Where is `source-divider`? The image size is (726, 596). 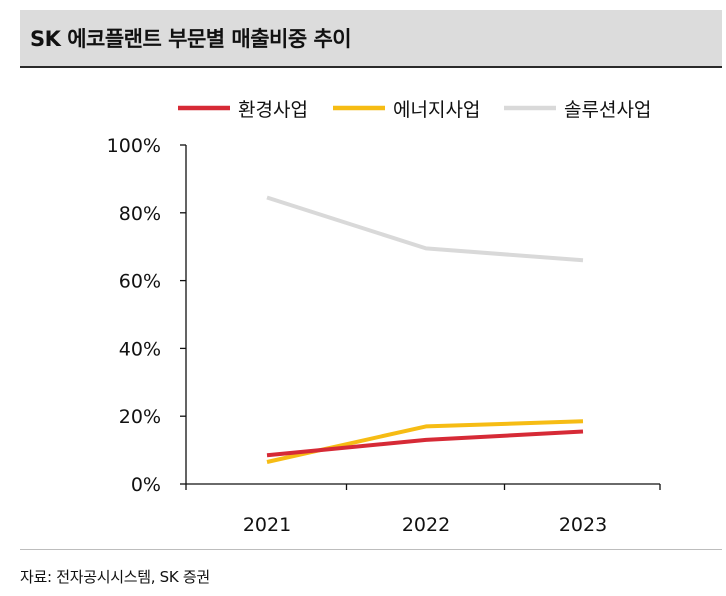 source-divider is located at coordinates (371, 549).